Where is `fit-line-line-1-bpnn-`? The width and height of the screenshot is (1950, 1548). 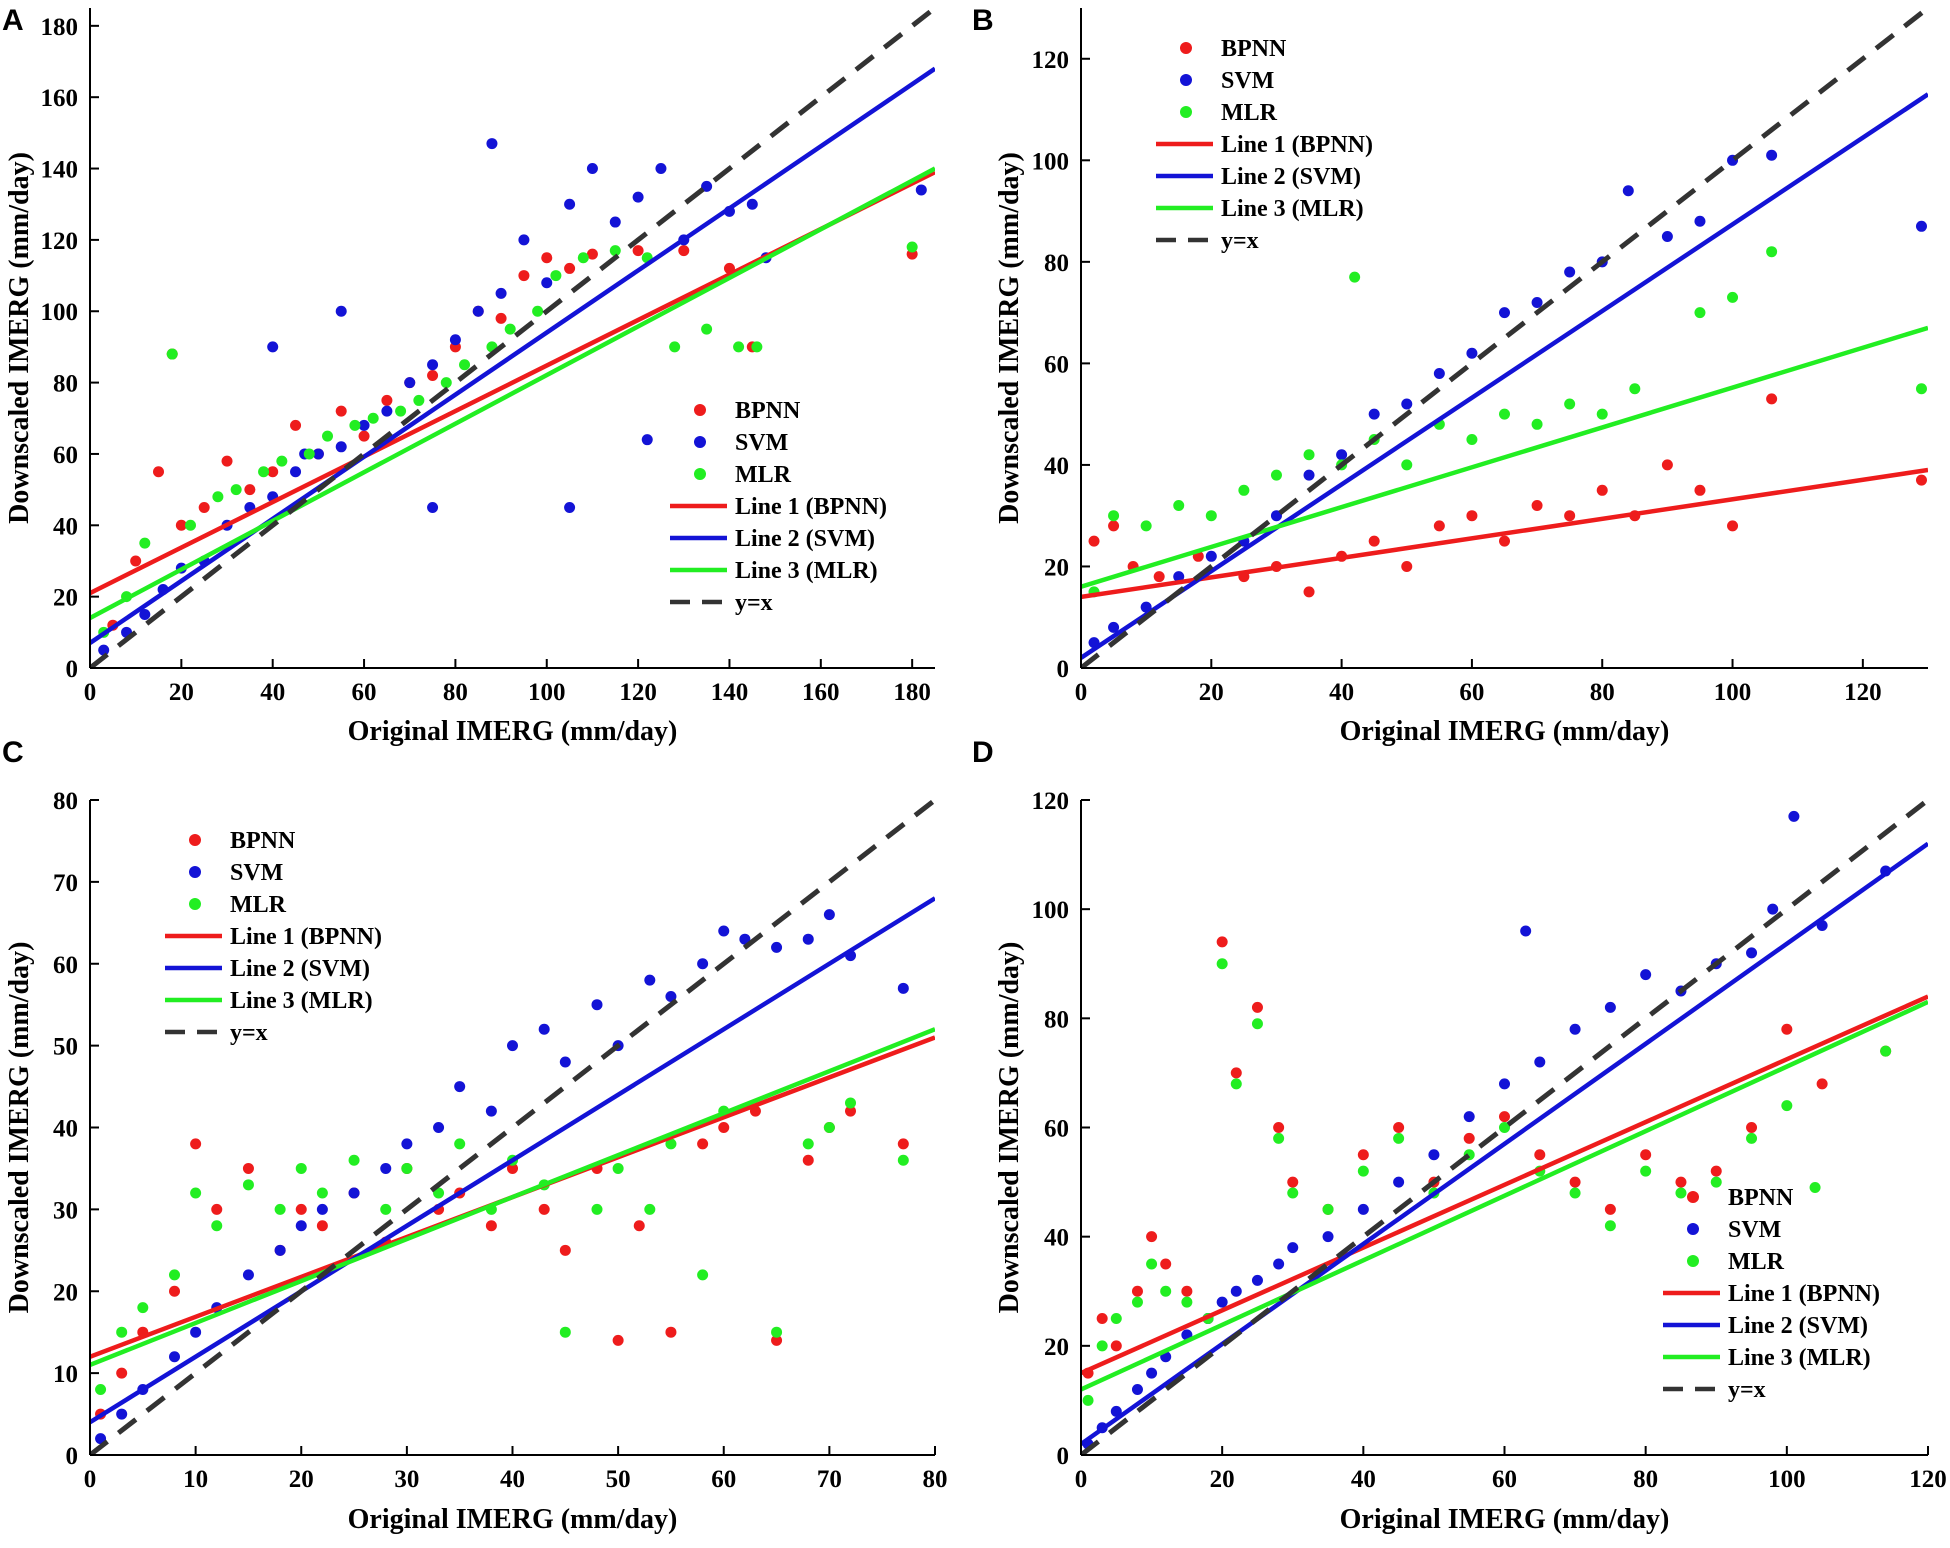 fit-line-line-1-bpnn- is located at coordinates (1504, 1185).